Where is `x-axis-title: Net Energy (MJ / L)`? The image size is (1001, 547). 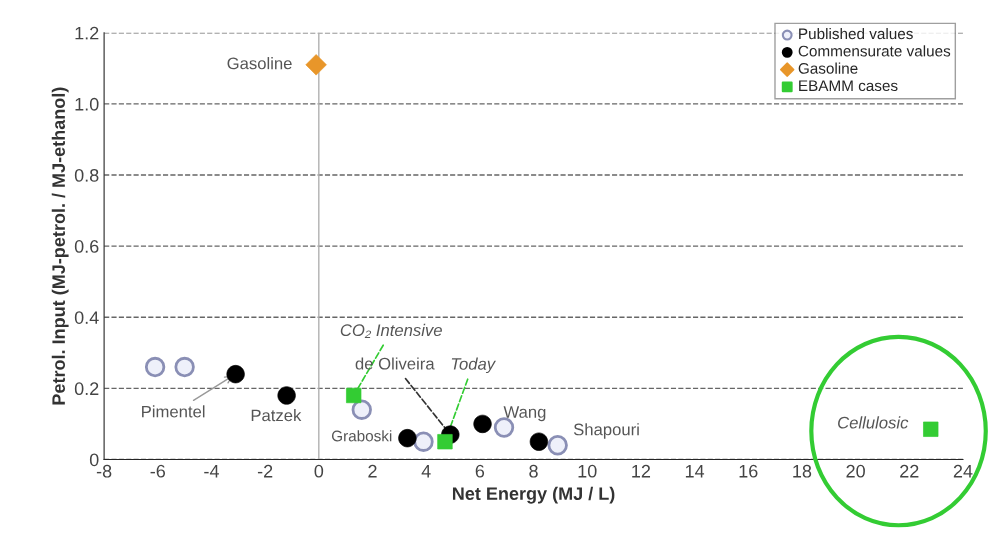 x-axis-title: Net Energy (MJ / L) is located at coordinates (533, 495).